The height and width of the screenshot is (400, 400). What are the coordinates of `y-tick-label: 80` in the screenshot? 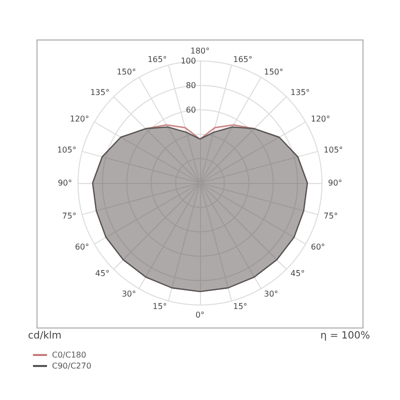 It's located at (191, 85).